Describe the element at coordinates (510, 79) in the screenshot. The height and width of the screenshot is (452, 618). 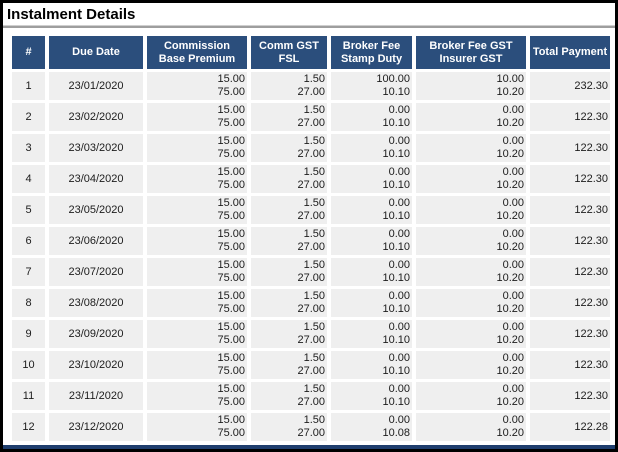
I see `cell-value-line: 10.00` at that location.